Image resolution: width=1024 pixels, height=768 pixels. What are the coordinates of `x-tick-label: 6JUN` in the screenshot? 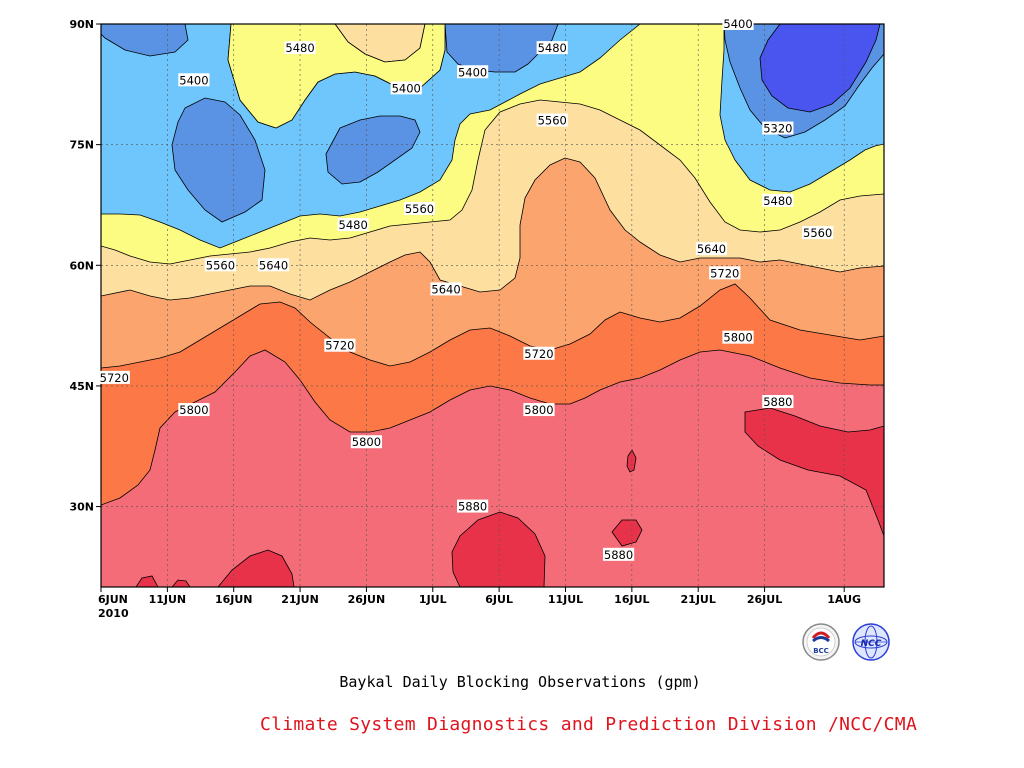 It's located at (113, 599).